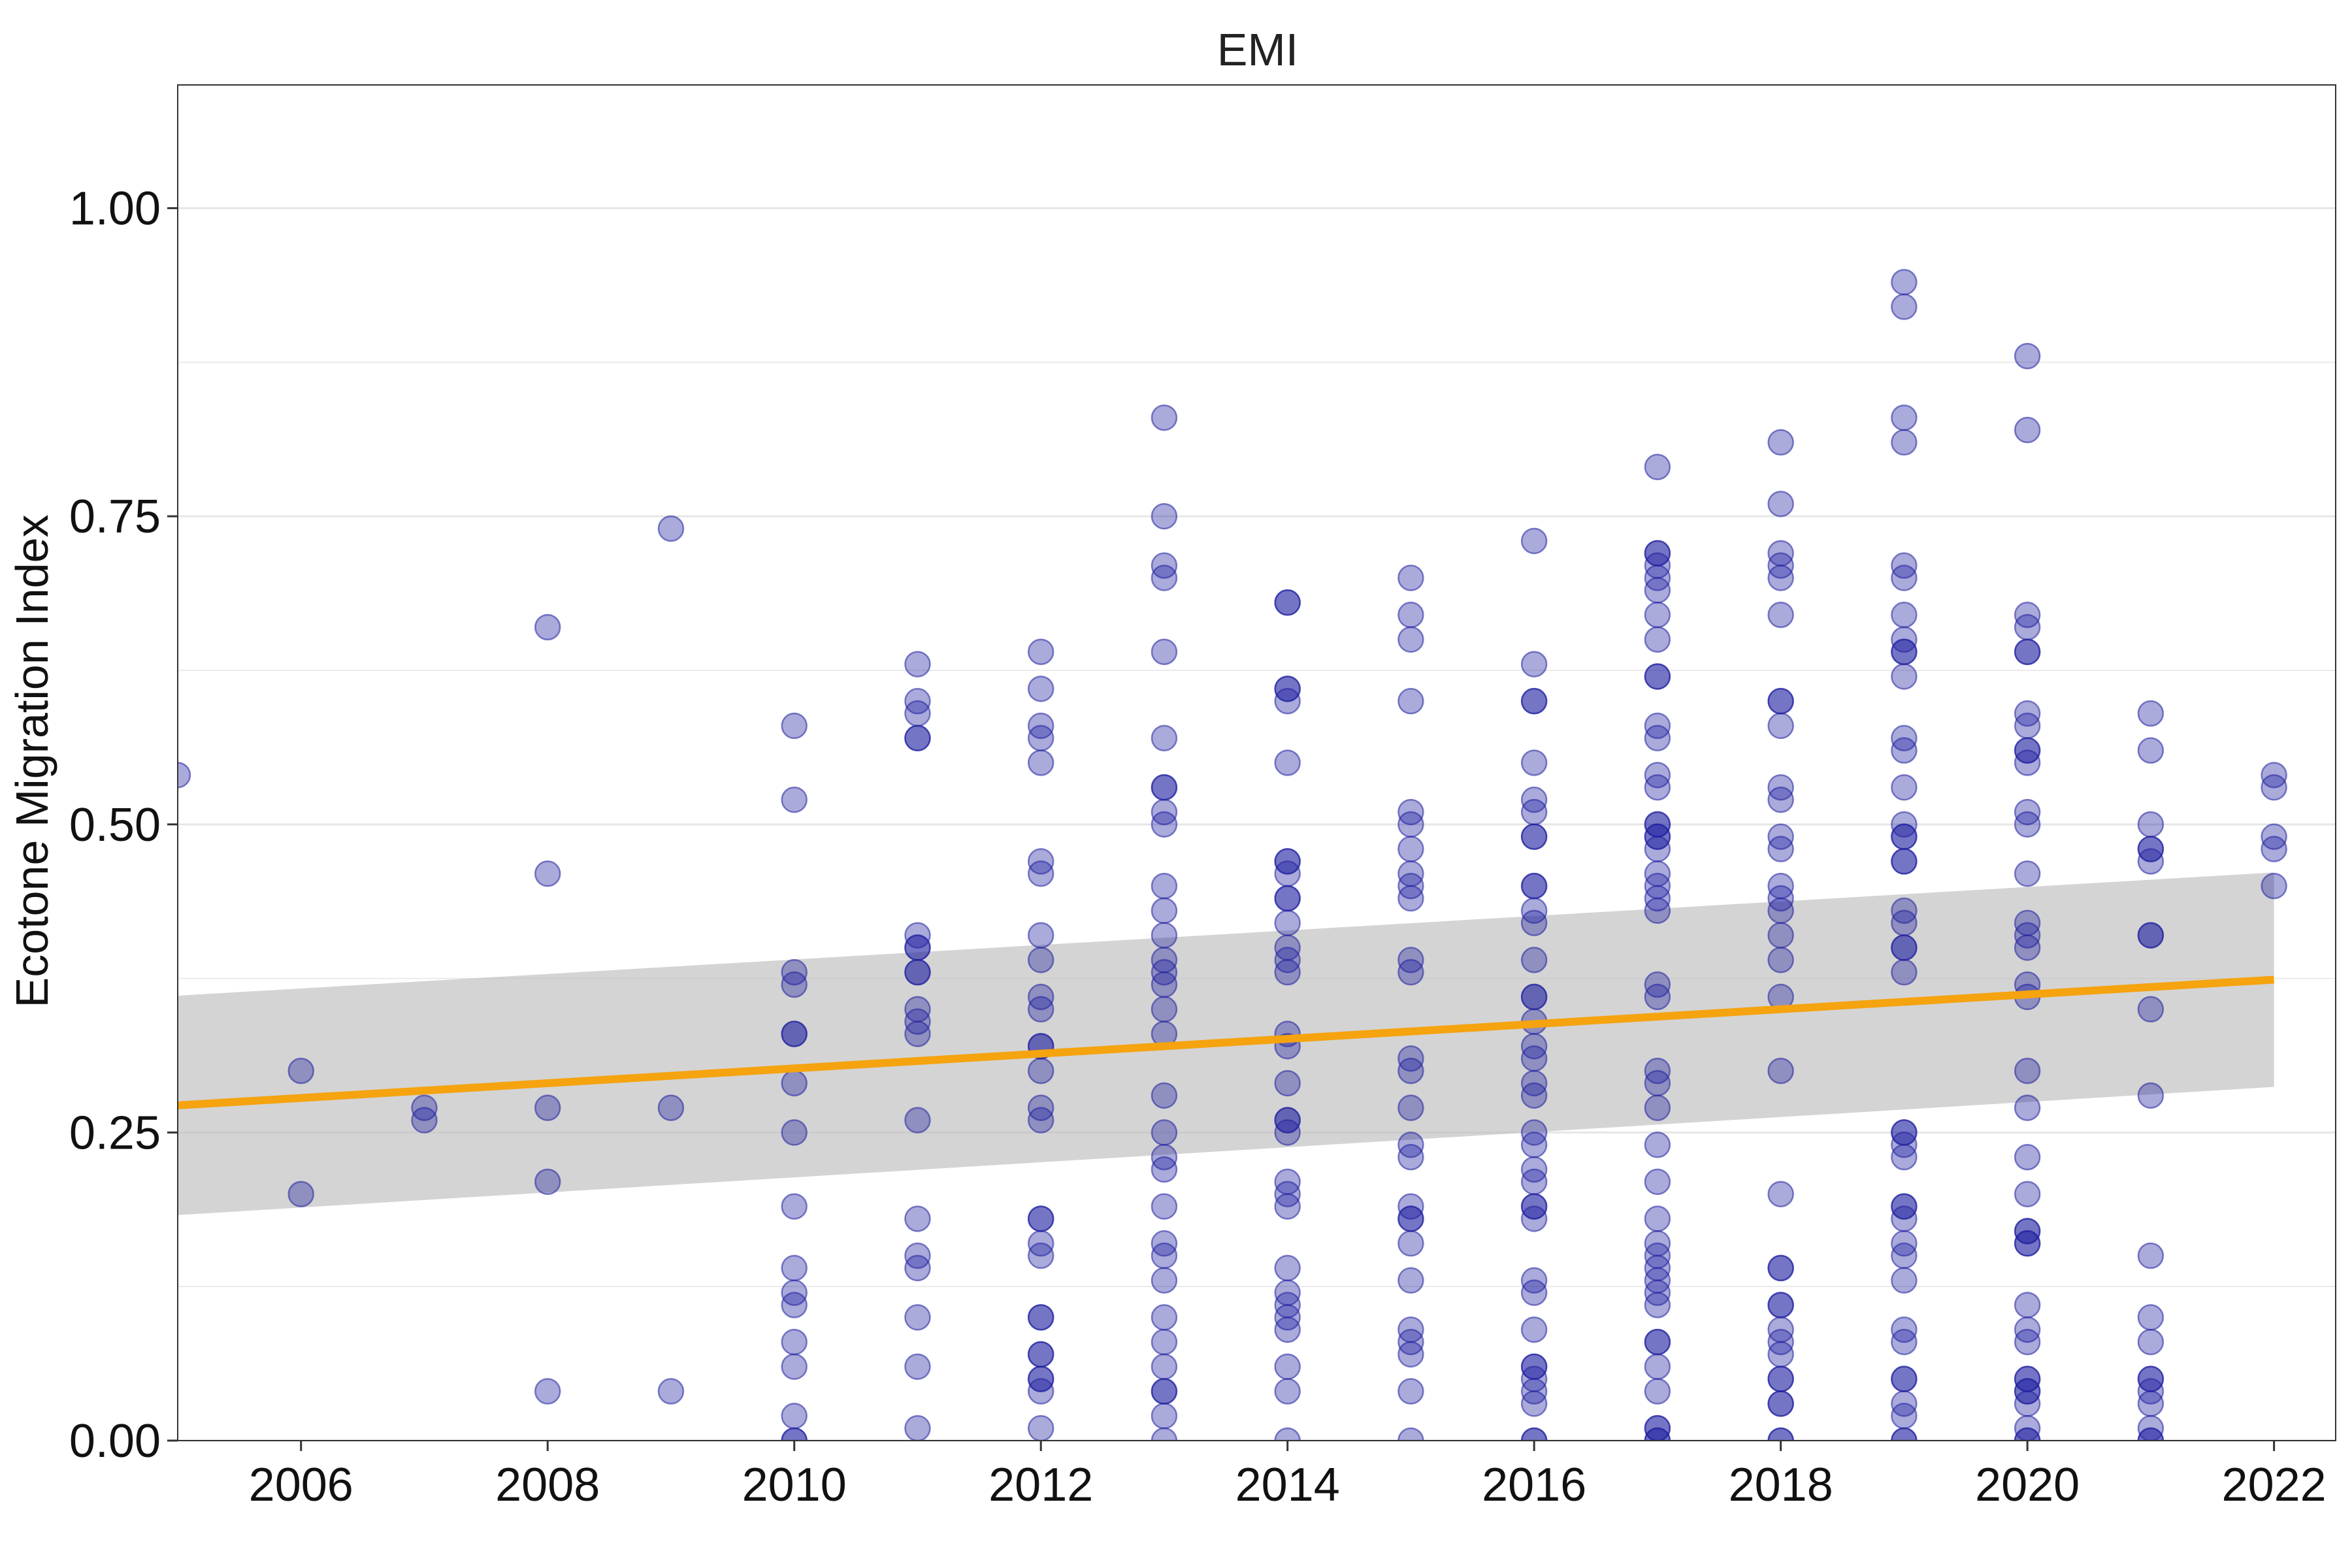  I want to click on x-tick-label: 2012, so click(1040, 1485).